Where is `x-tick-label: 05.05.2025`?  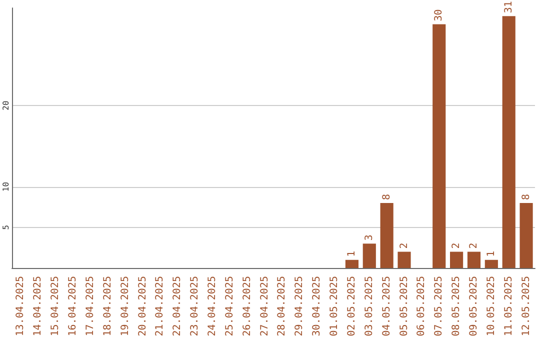 x-tick-label: 05.05.2025 is located at coordinates (404, 306).